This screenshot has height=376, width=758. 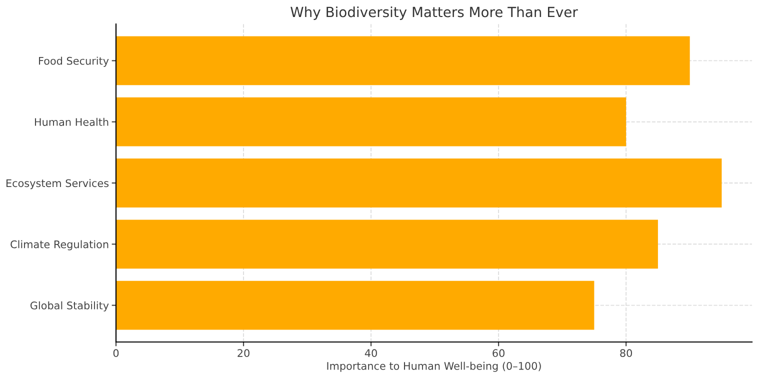 I want to click on y-tick-label: Human Health, so click(x=71, y=122).